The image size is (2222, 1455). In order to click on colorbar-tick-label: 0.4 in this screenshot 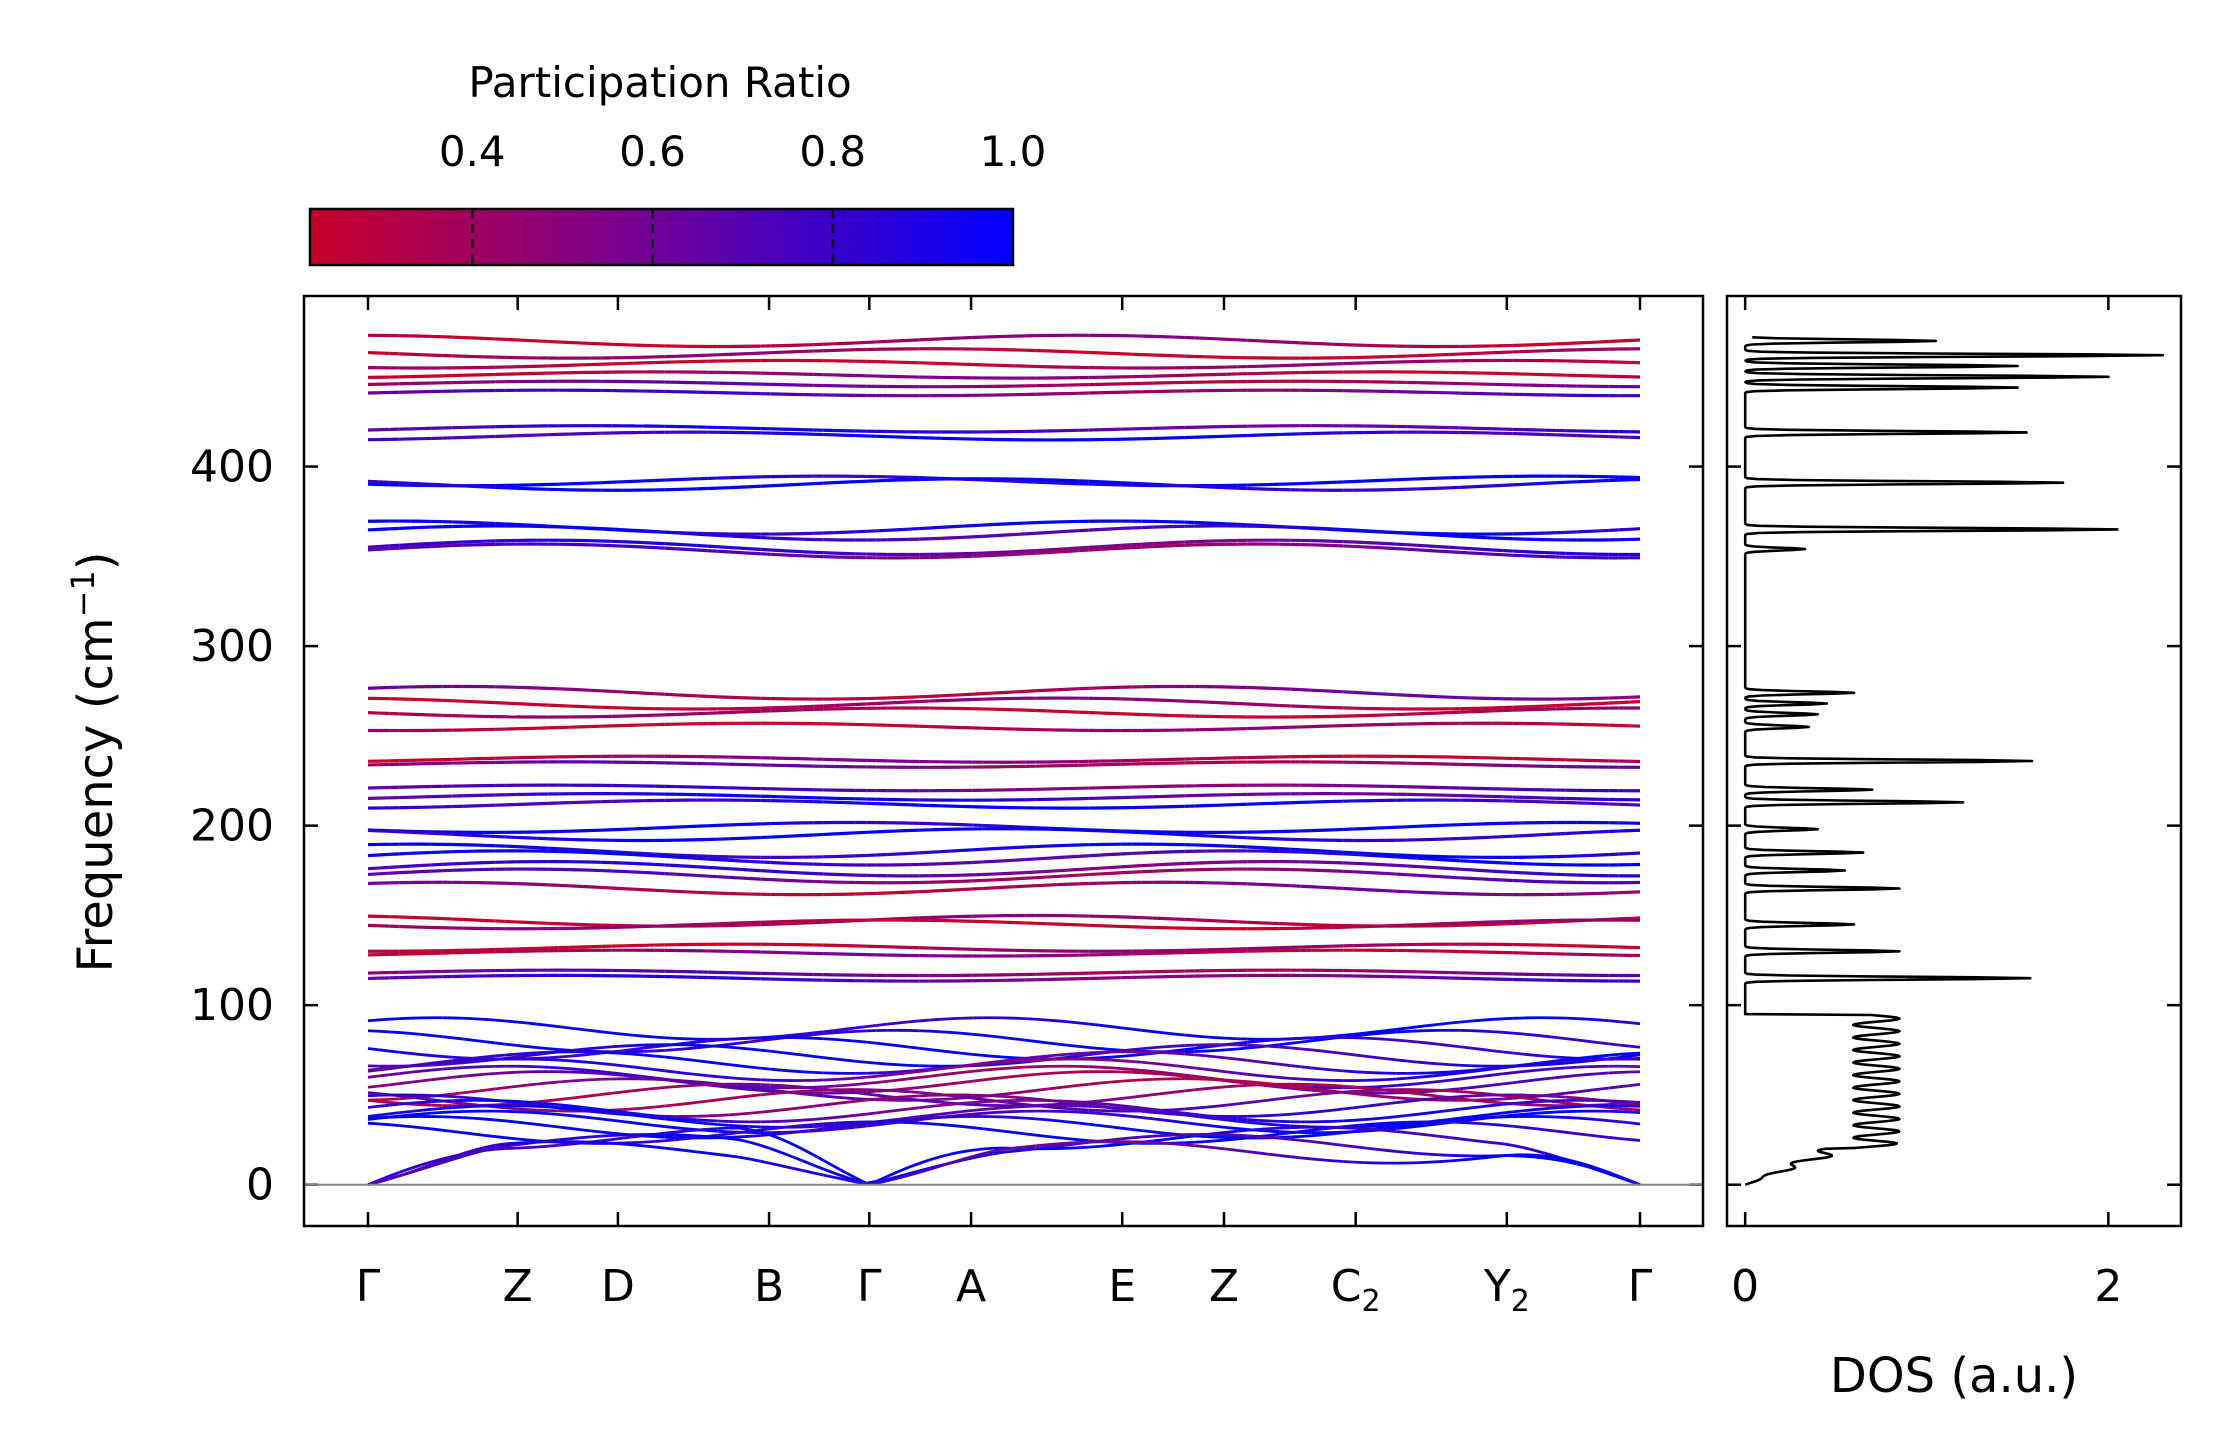, I will do `click(472, 151)`.